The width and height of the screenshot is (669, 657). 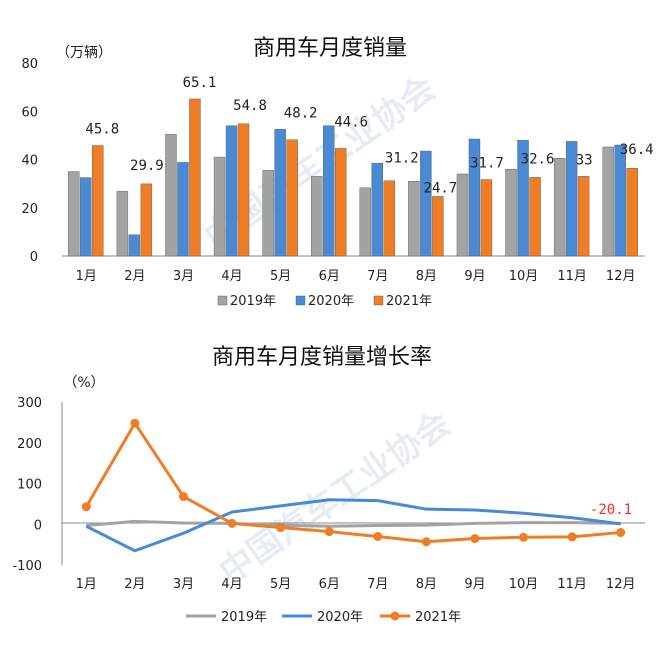 I want to click on bar-x-tick-label: 7月, so click(x=377, y=276).